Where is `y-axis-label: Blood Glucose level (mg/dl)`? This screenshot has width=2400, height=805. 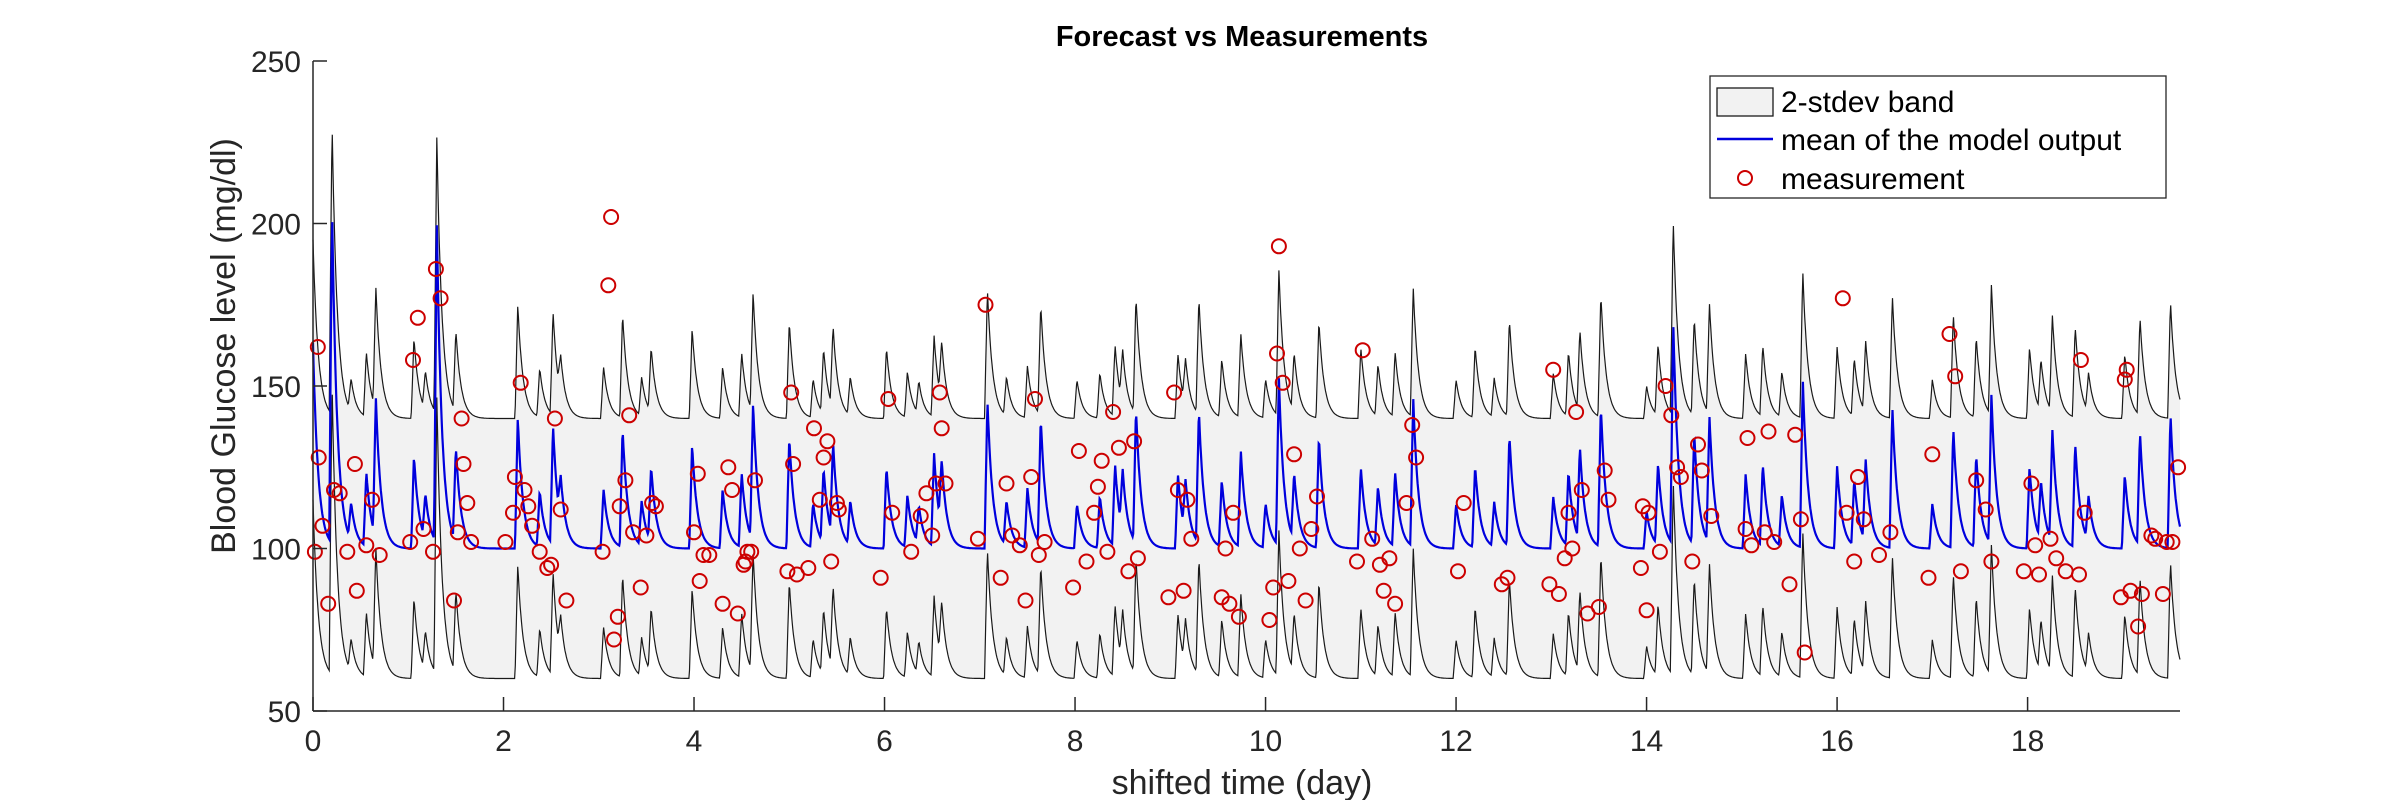
y-axis-label: Blood Glucose level (mg/dl) is located at coordinates (224, 346).